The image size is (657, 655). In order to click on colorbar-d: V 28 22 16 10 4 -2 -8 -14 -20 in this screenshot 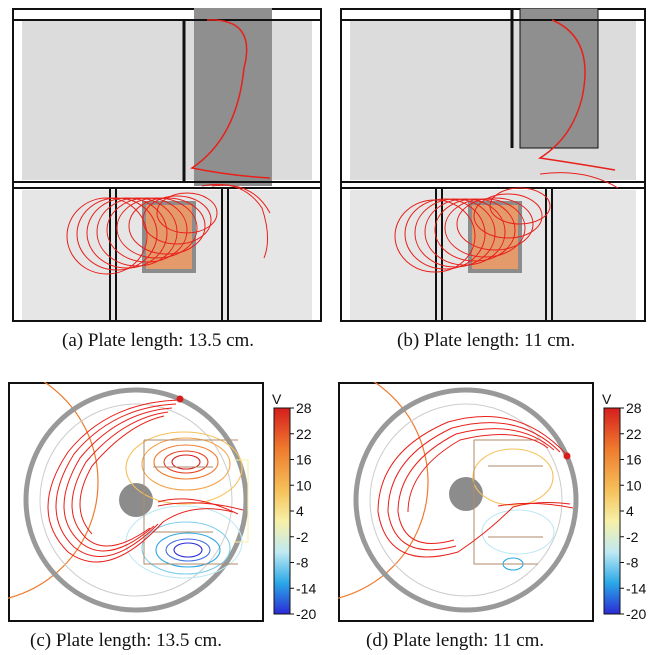, I will do `click(624, 506)`.